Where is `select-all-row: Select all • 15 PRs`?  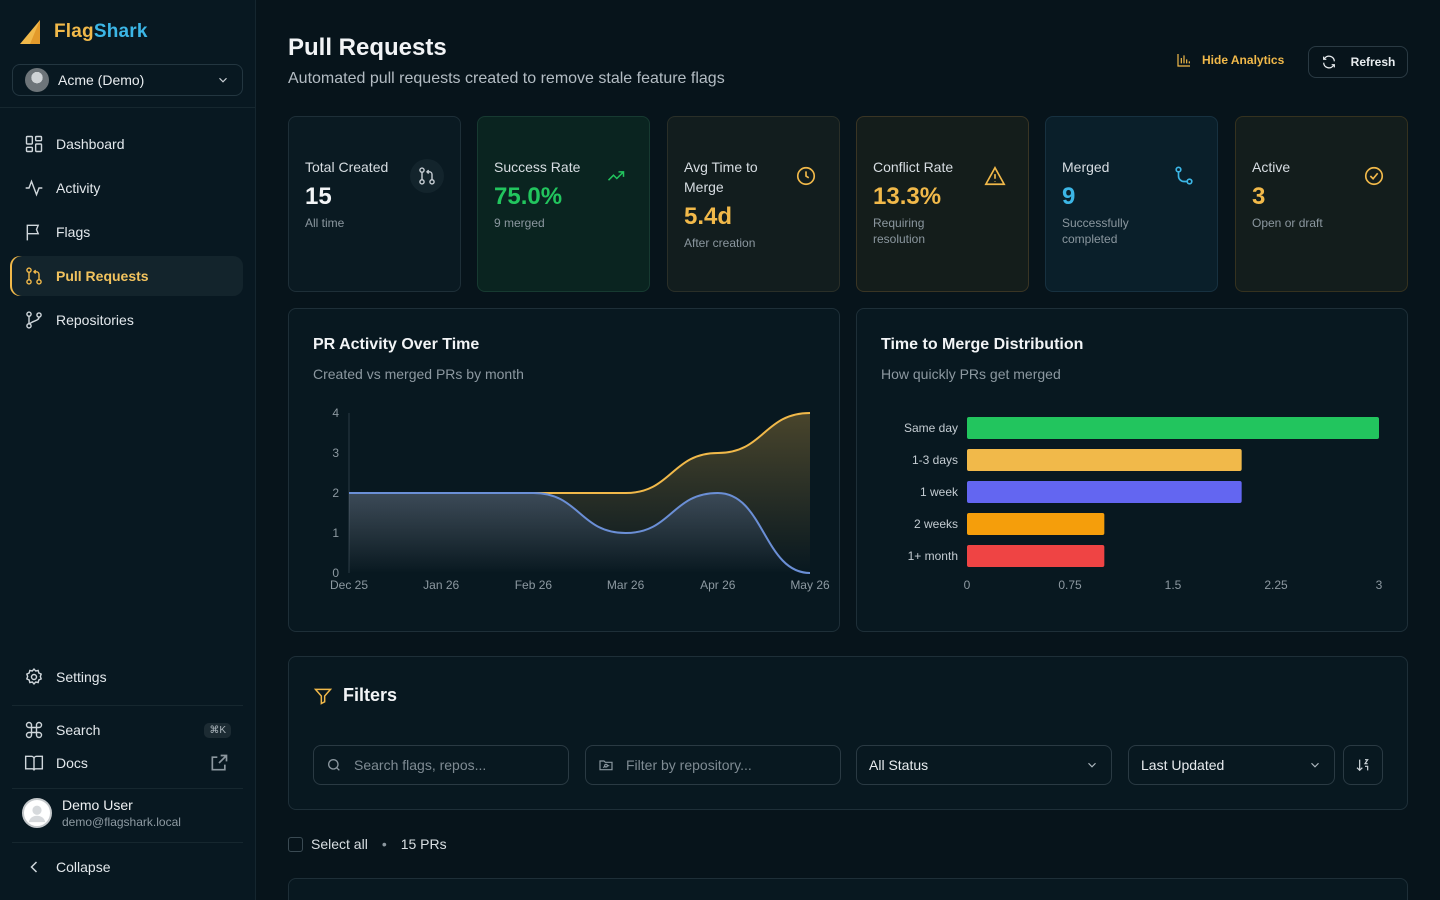
select-all-row: Select all • 15 PRs is located at coordinates (367, 844).